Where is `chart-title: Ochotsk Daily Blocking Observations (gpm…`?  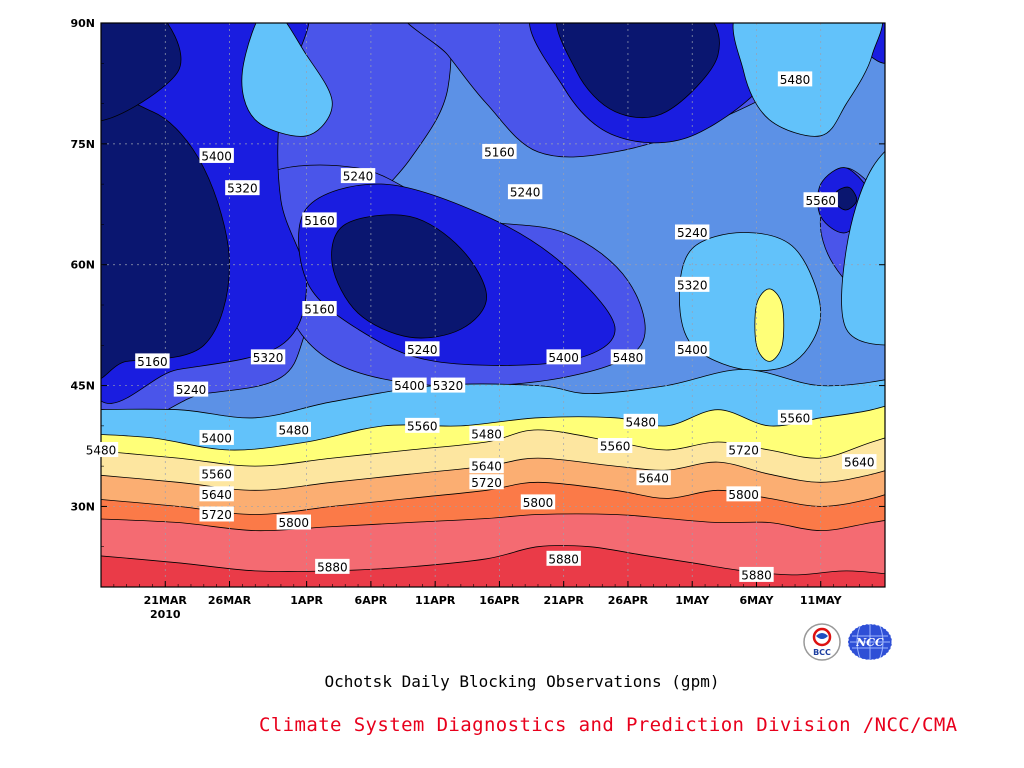 chart-title: Ochotsk Daily Blocking Observations (gpm… is located at coordinates (522, 681).